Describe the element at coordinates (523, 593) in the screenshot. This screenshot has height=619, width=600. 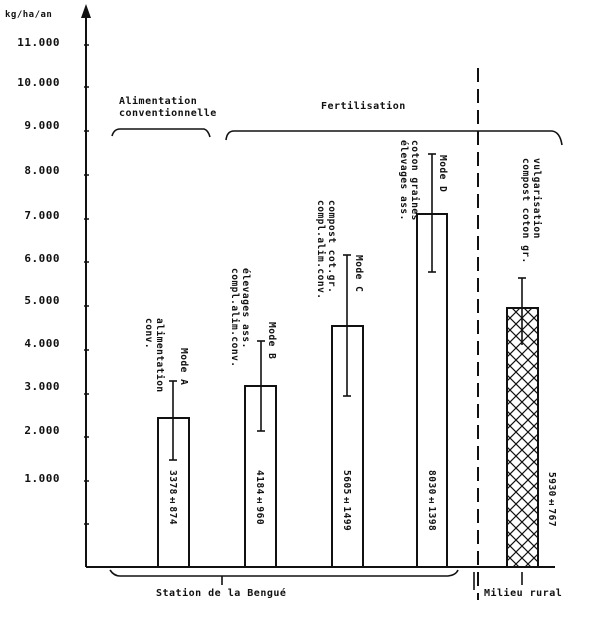
I see `group-label-milieu-rural: Milieu rural` at that location.